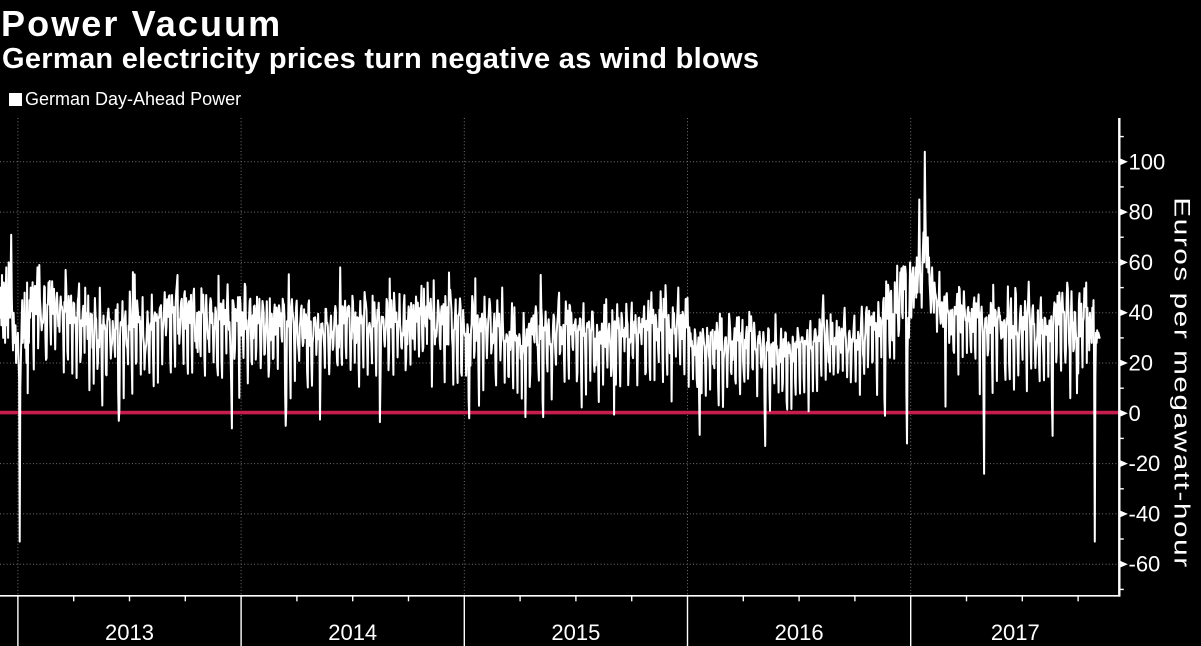 This screenshot has width=1201, height=646. What do you see at coordinates (799, 632) in the screenshot?
I see `svg-text: 2016` at bounding box center [799, 632].